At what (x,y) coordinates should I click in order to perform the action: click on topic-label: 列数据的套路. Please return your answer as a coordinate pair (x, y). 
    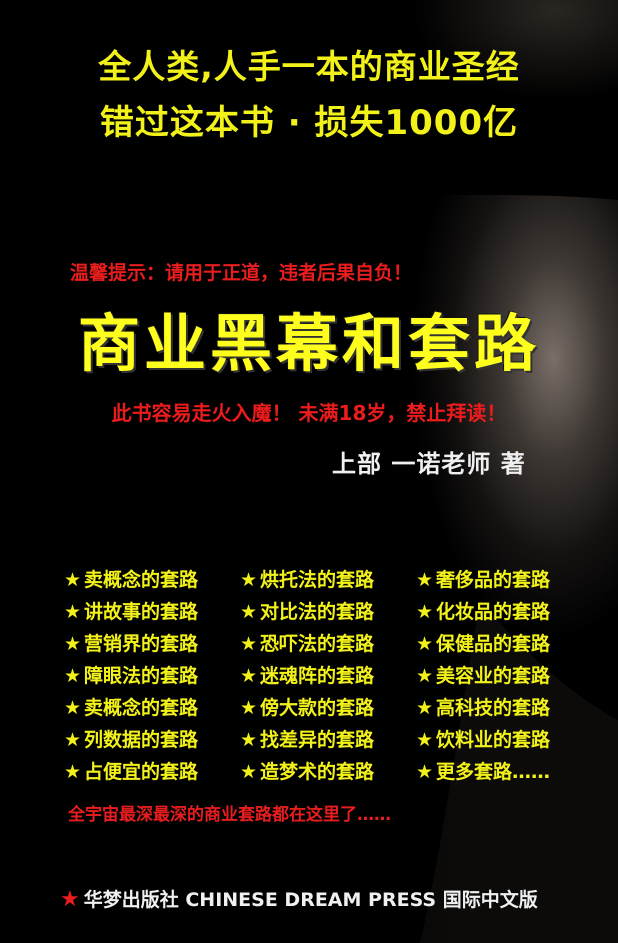
    Looking at the image, I should click on (141, 740).